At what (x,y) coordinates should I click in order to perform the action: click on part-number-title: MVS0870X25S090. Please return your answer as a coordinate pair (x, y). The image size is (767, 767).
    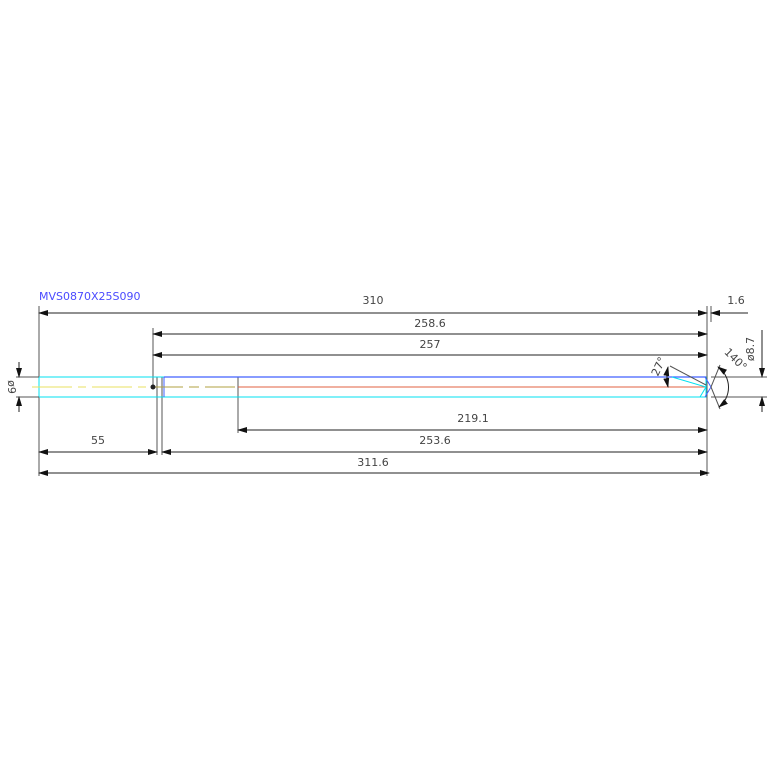
    Looking at the image, I should click on (90, 296).